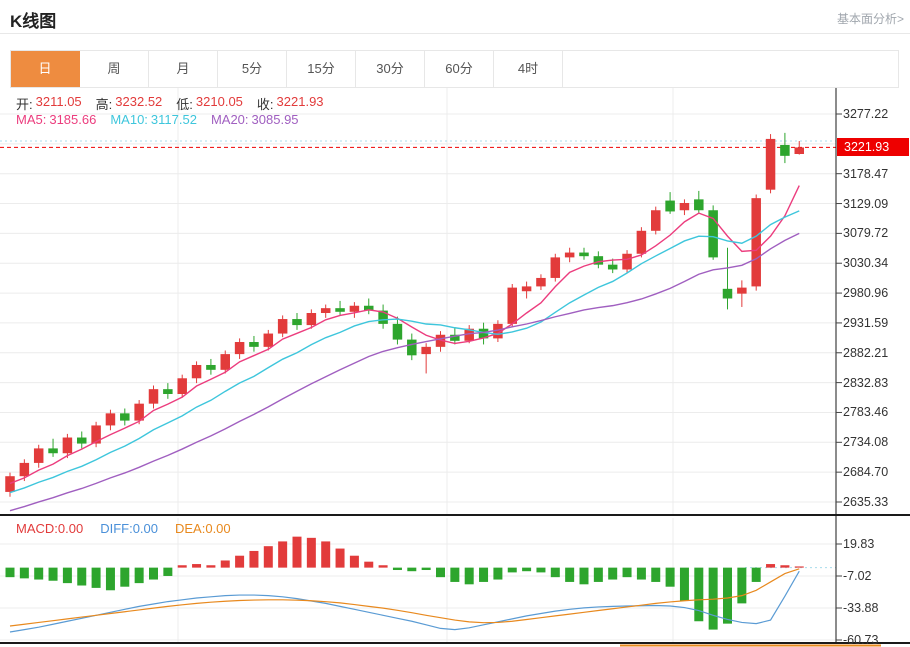 This screenshot has width=910, height=647. I want to click on y-axis-label: 2980.96, so click(866, 293).